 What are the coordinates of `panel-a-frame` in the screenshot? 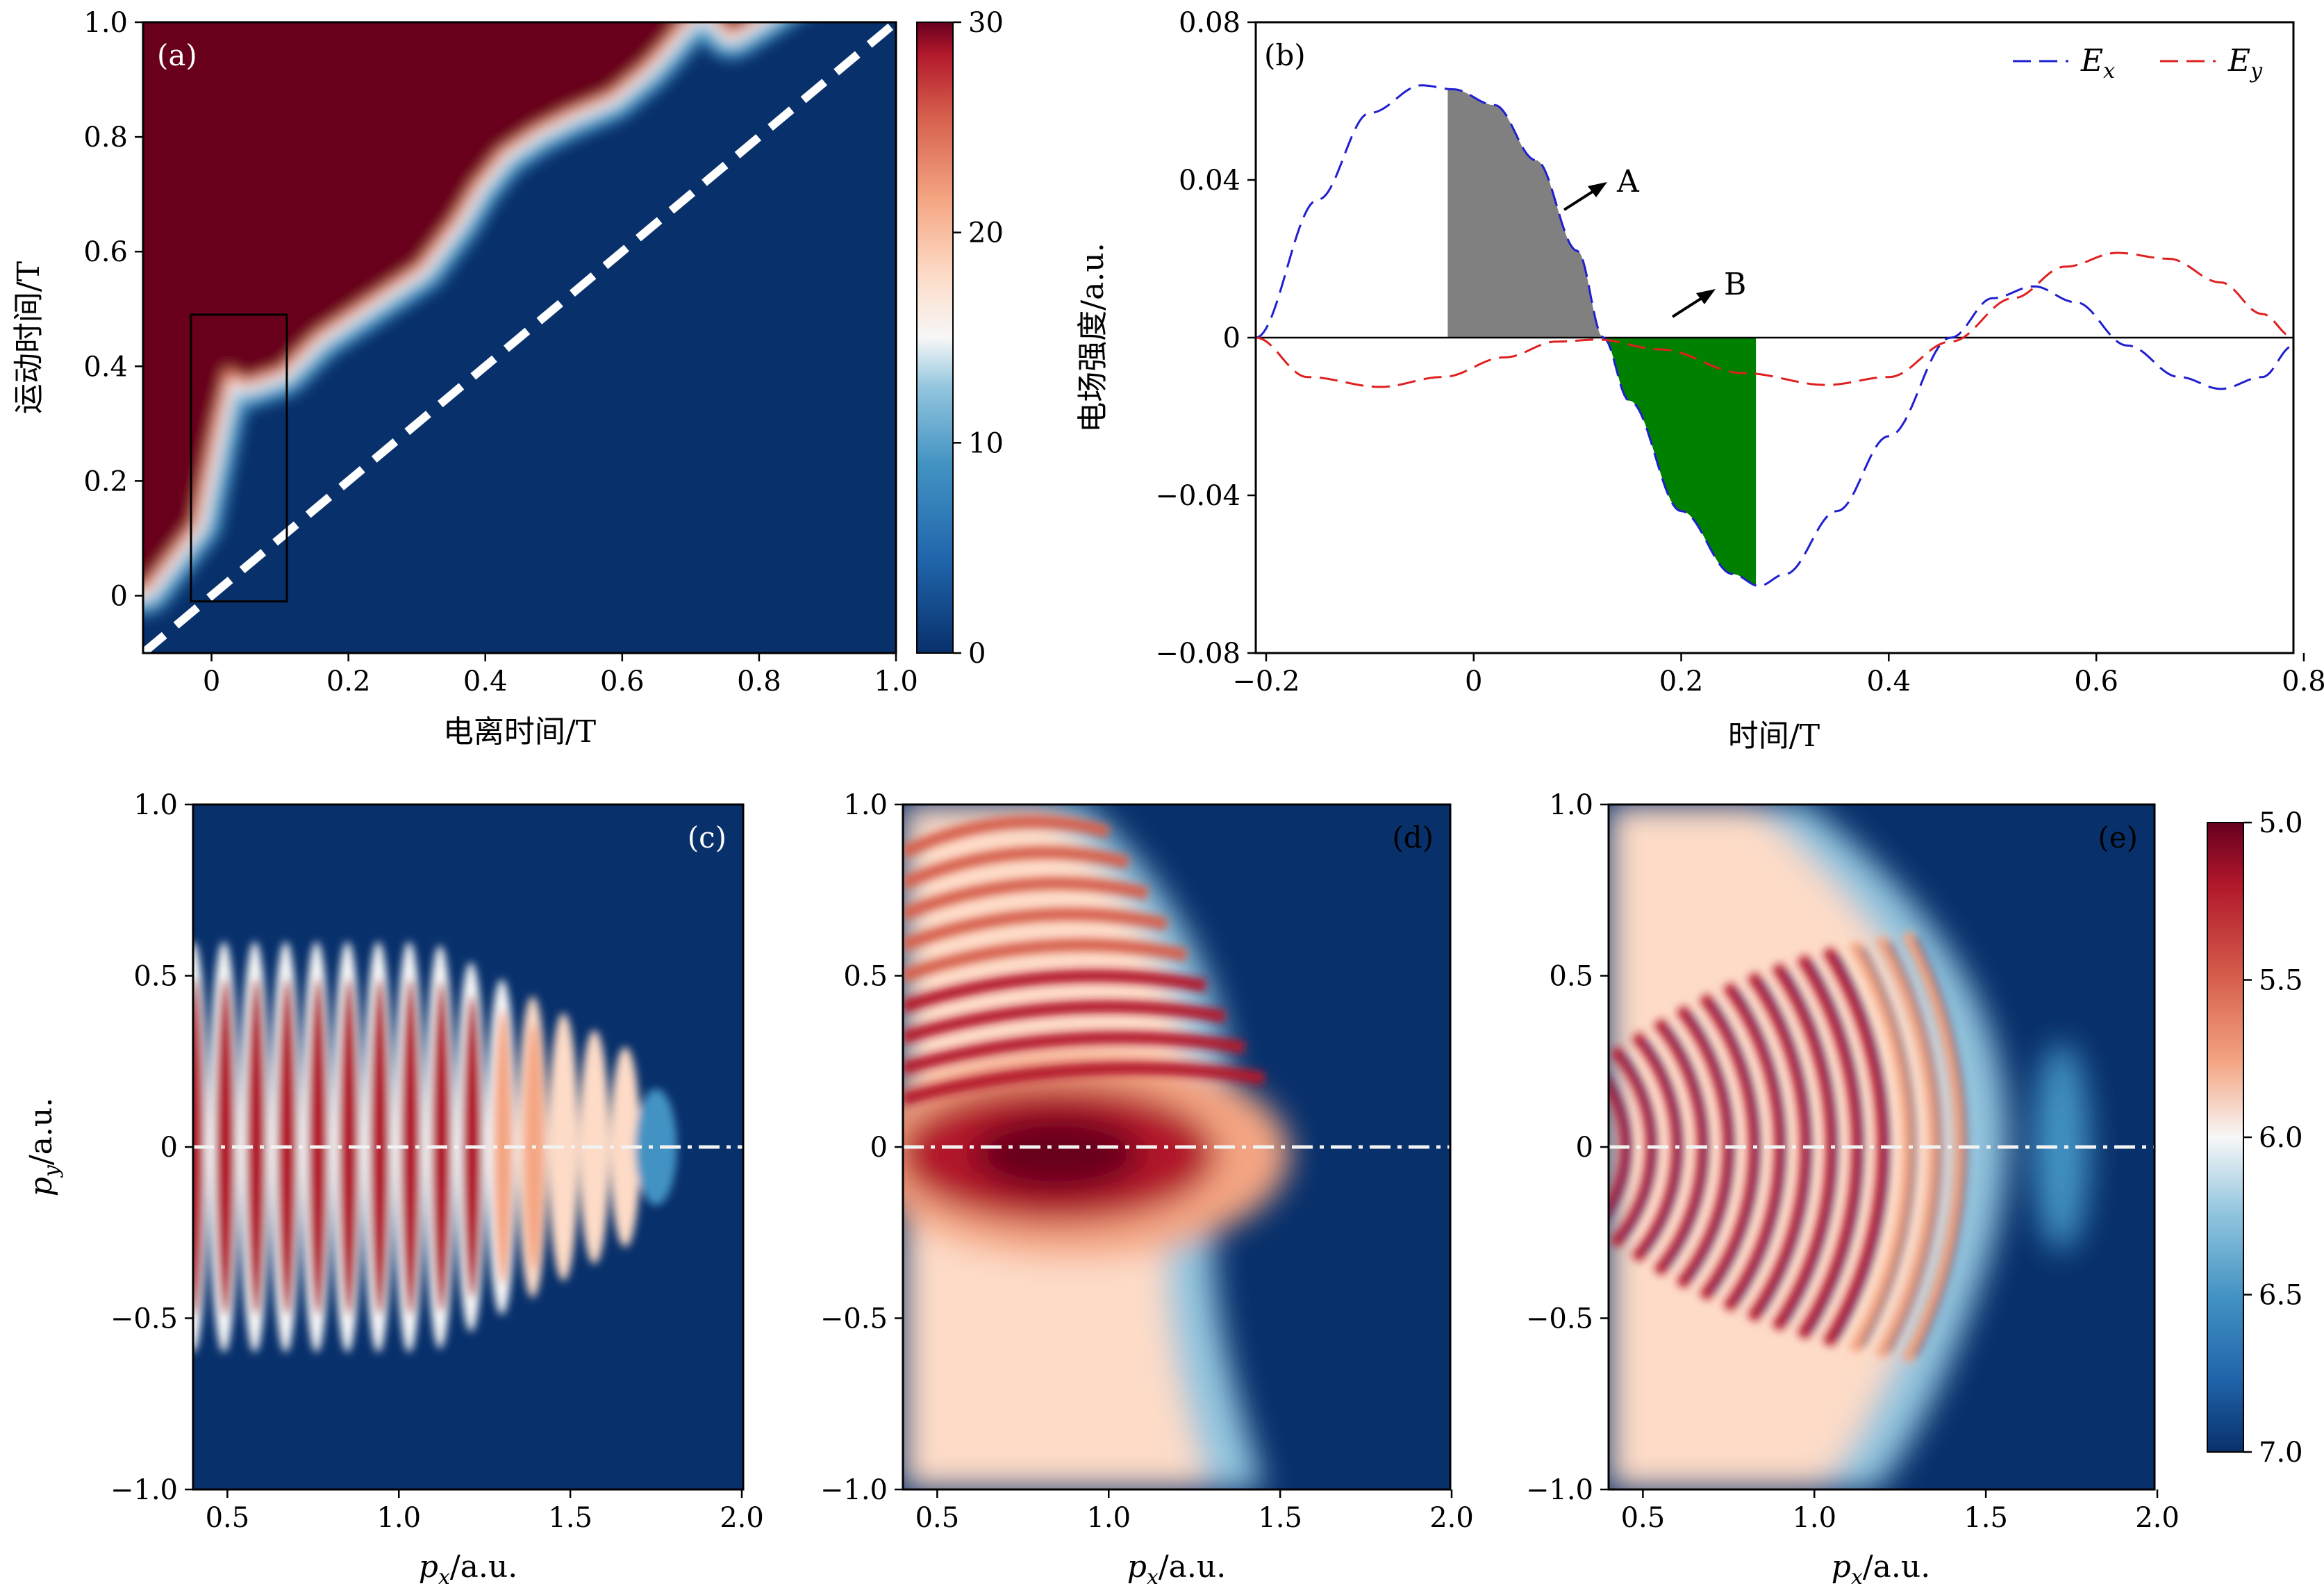 It's located at (519, 337).